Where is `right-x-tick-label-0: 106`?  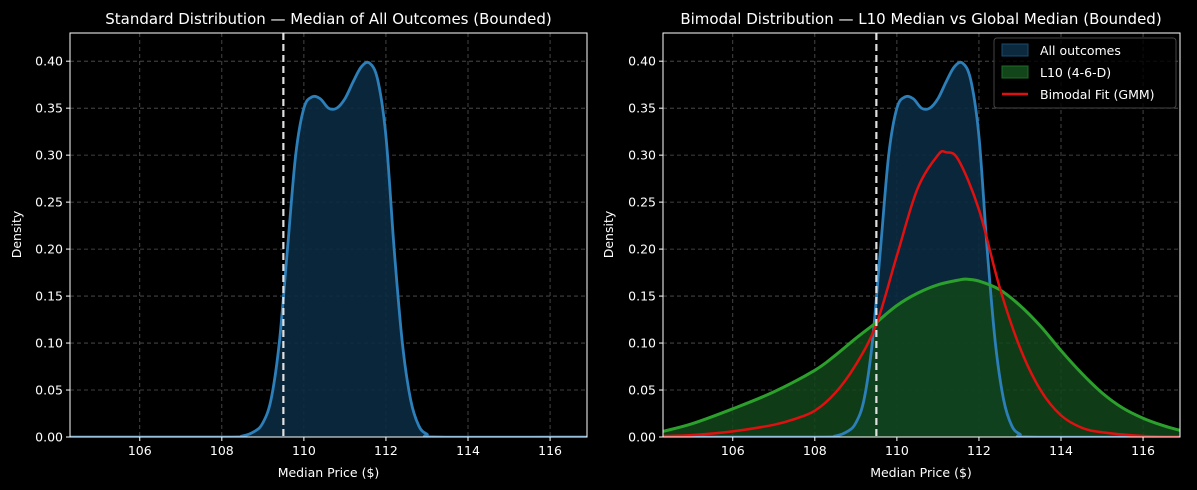
right-x-tick-label-0: 106 is located at coordinates (733, 450).